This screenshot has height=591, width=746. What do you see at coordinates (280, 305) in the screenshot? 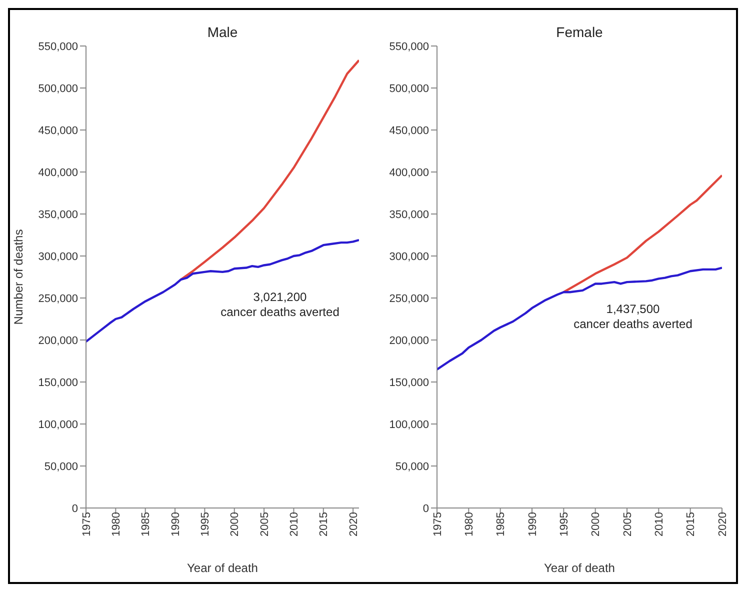
I see `annotation: 3,021,200 cancer deaths averted` at bounding box center [280, 305].